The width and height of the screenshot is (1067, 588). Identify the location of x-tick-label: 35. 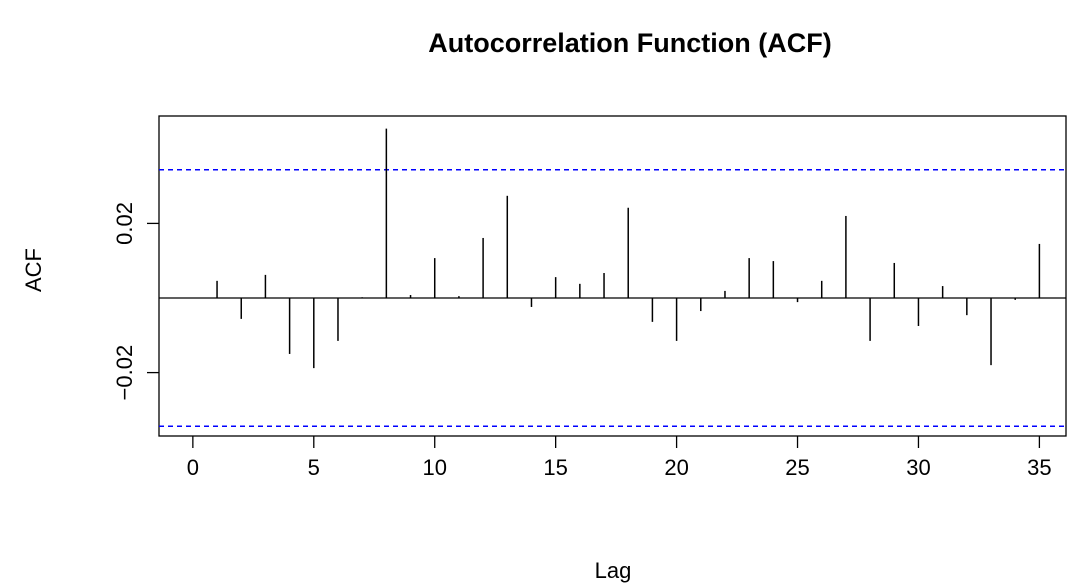
(1039, 467).